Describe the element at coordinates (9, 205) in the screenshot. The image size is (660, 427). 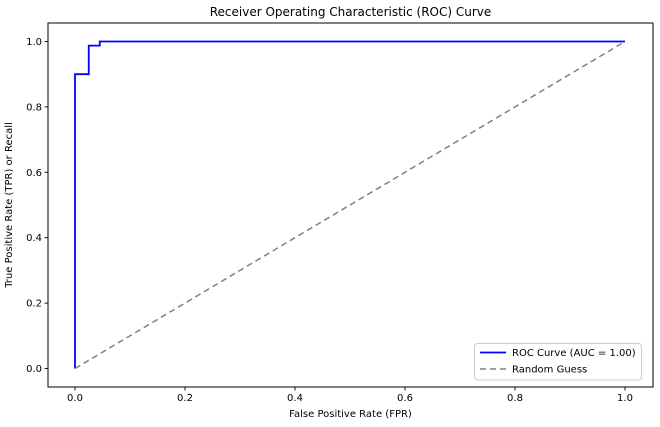
I see `y-axis-label: True Positive Rate (TPR) or Recall` at that location.